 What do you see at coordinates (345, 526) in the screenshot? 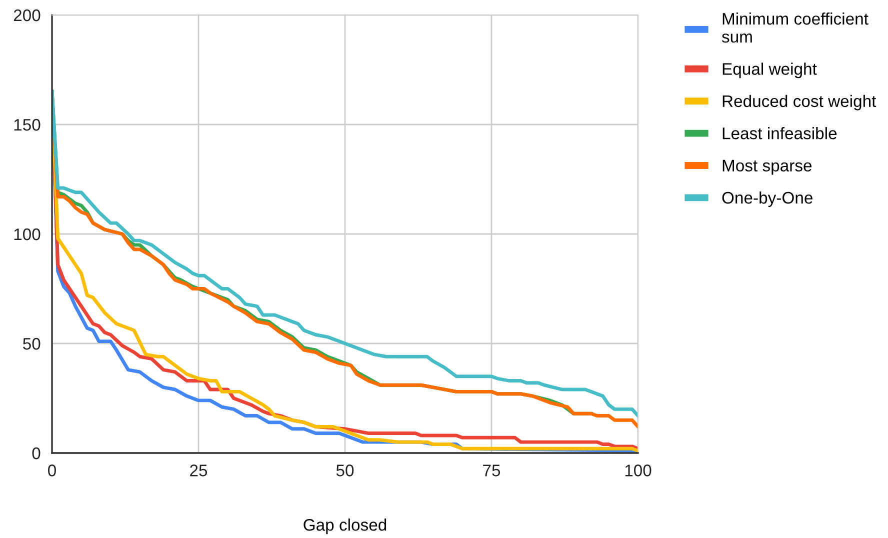
I see `x-axis-title: Gap closed` at bounding box center [345, 526].